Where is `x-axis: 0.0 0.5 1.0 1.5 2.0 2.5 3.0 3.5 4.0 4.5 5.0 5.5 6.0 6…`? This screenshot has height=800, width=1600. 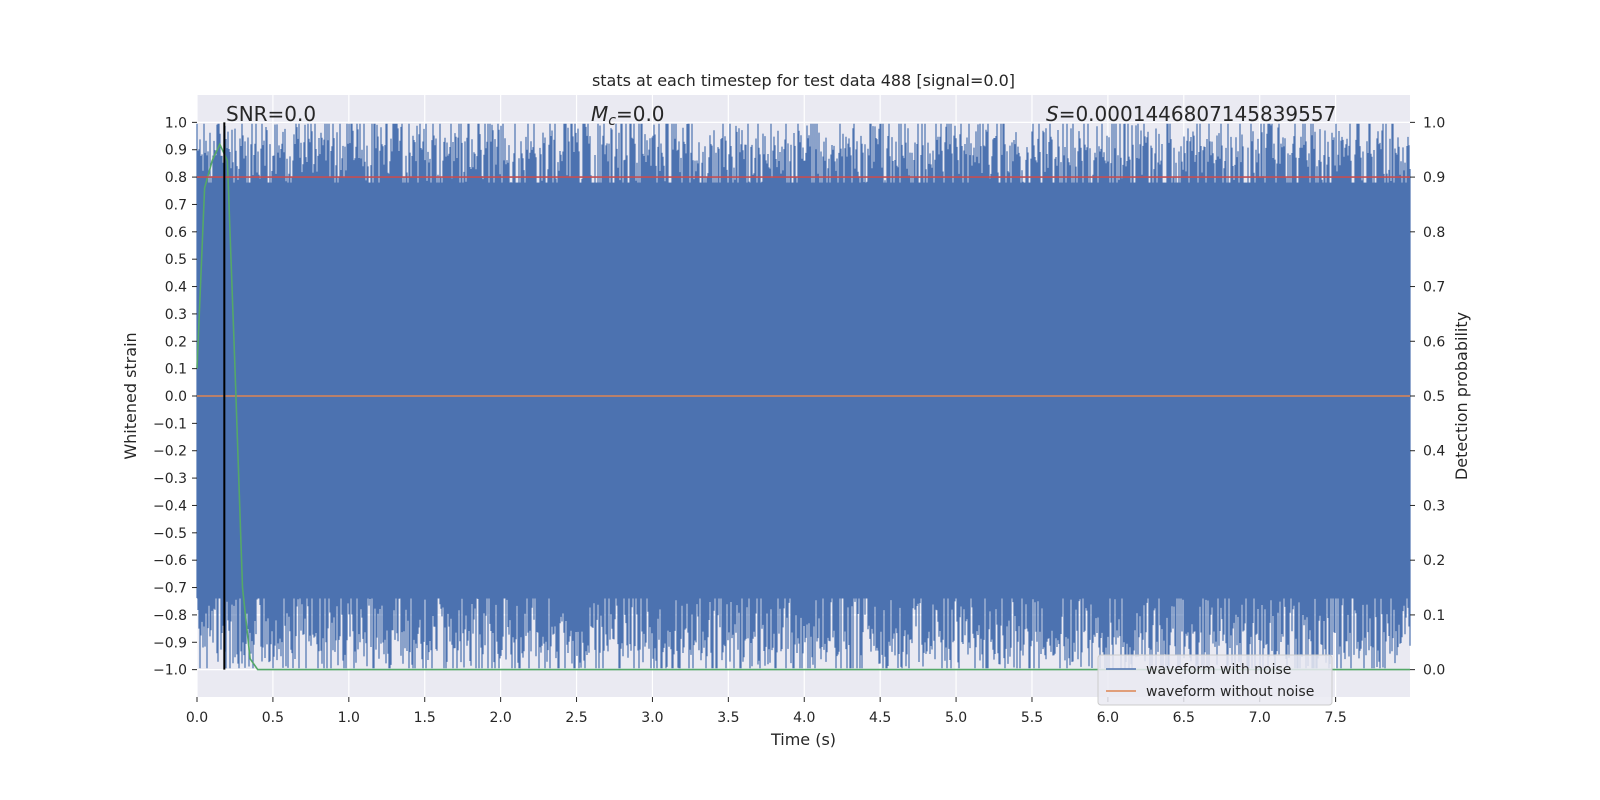
x-axis: 0.0 0.5 1.0 1.5 2.0 2.5 3.0 3.5 4.0 4.5 5.0 5.5 6.0 6… is located at coordinates (766, 711).